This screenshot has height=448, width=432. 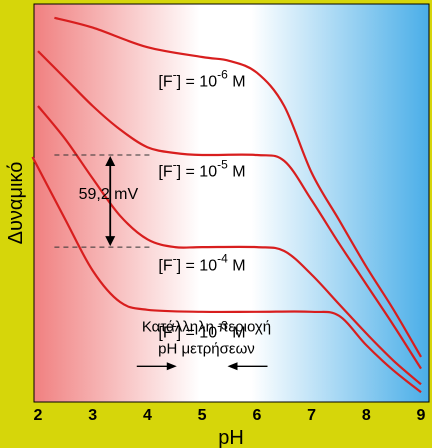 What do you see at coordinates (230, 415) in the screenshot?
I see `x-axis-ticks: 2 3 4 5 6 7 8 9` at bounding box center [230, 415].